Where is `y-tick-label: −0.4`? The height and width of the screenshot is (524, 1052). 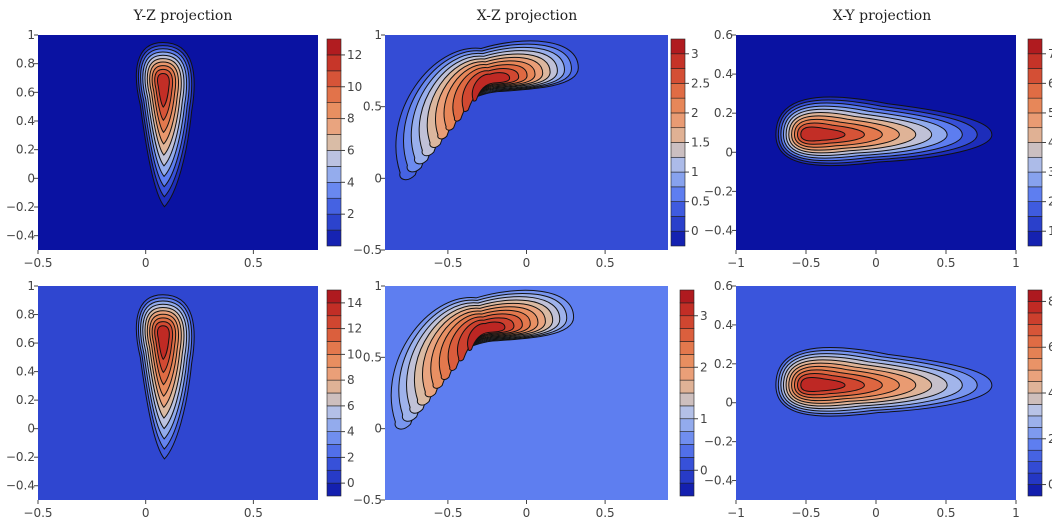
y-tick-label: −0.4 is located at coordinates (718, 481).